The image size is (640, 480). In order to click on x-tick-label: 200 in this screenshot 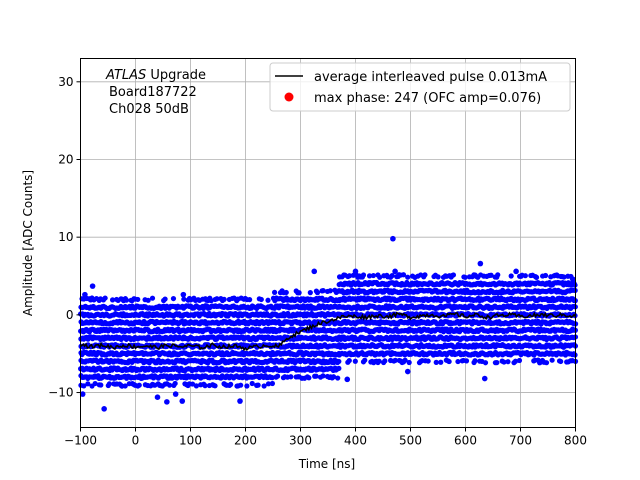, I will do `click(245, 441)`.